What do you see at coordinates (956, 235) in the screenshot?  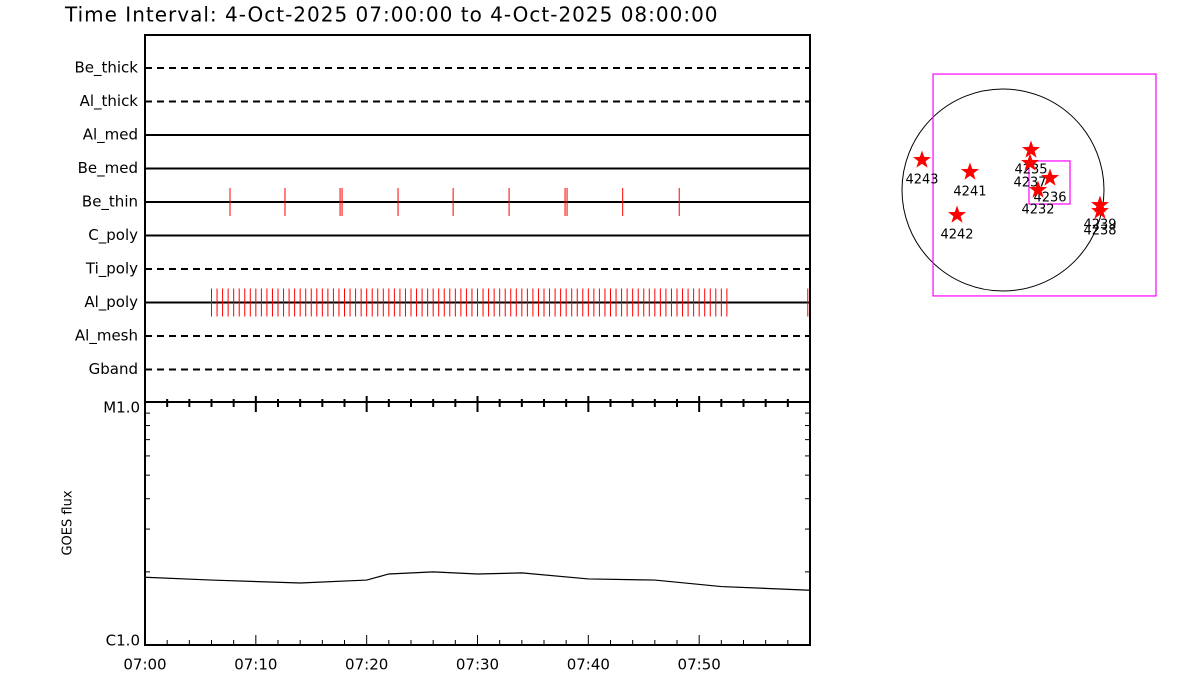 I see `region-label: 4242` at bounding box center [956, 235].